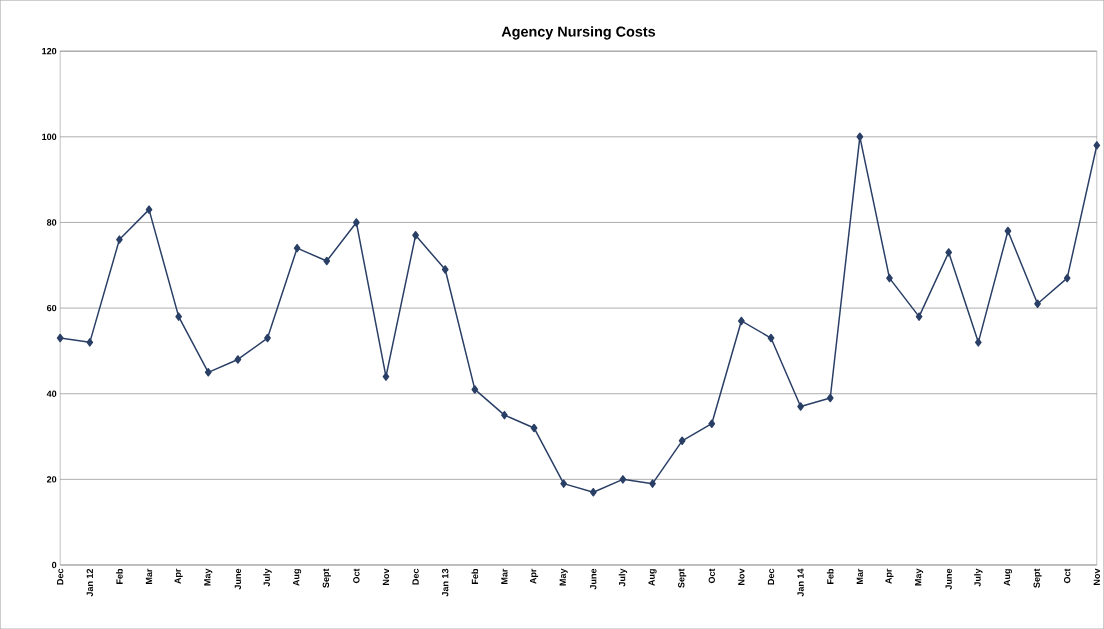  Describe the element at coordinates (51, 479) in the screenshot. I see `y-tick-label: 20` at that location.